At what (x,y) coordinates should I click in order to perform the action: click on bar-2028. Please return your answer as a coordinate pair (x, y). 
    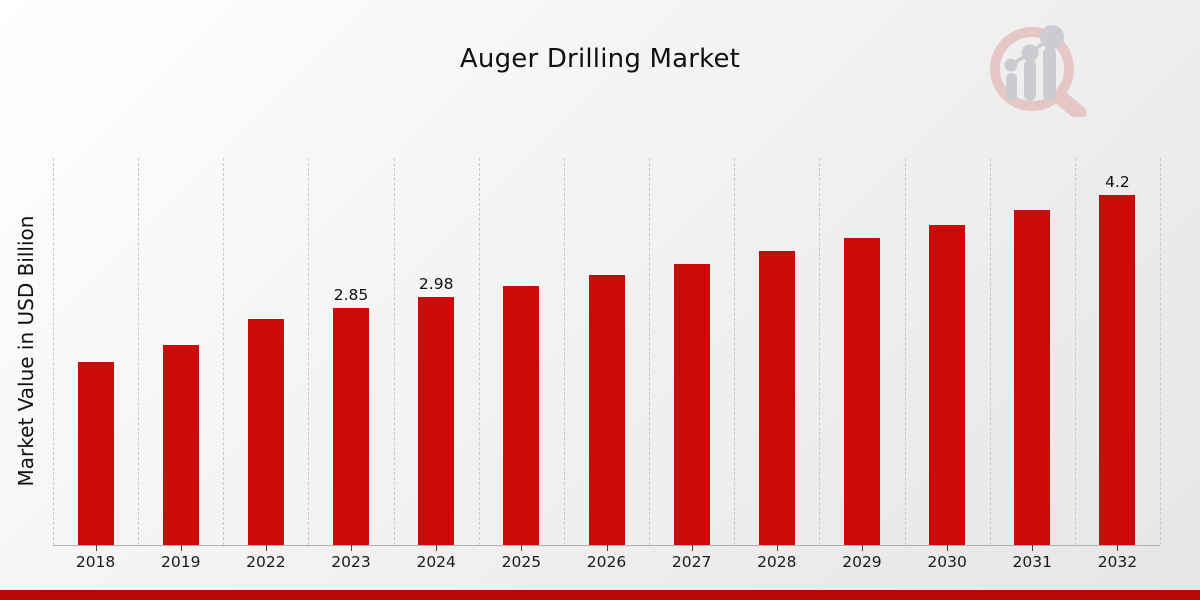
    Looking at the image, I should click on (776, 398).